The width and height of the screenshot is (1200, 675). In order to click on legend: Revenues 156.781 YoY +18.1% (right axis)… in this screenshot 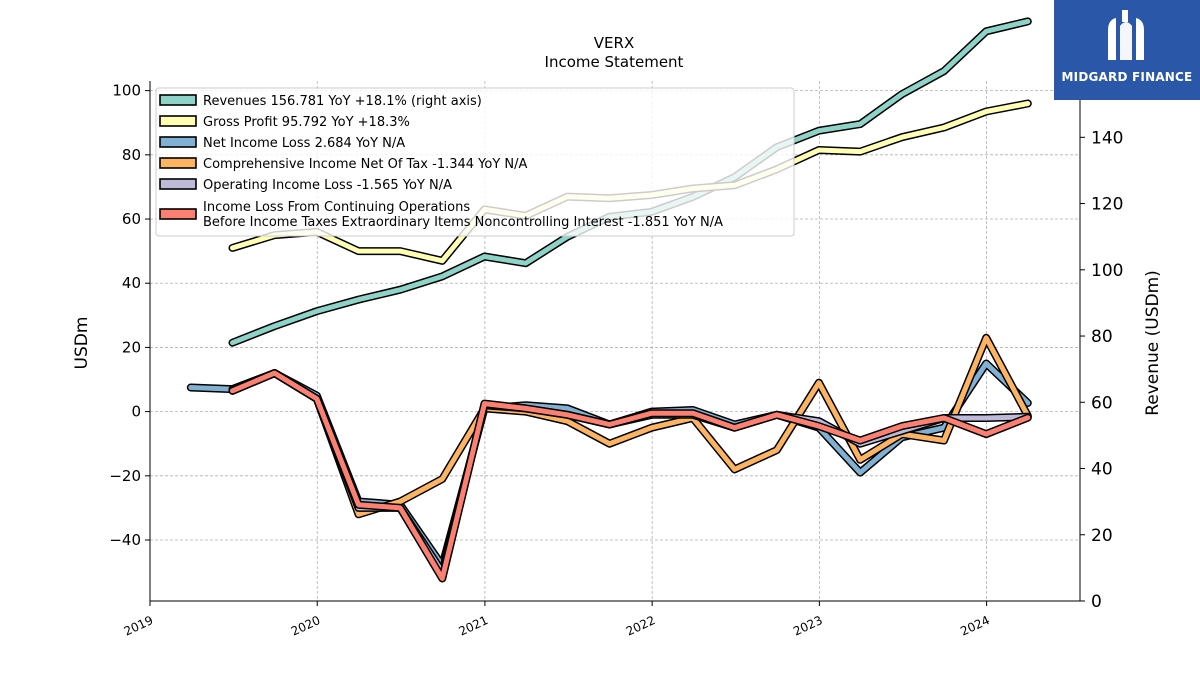, I will do `click(475, 162)`.